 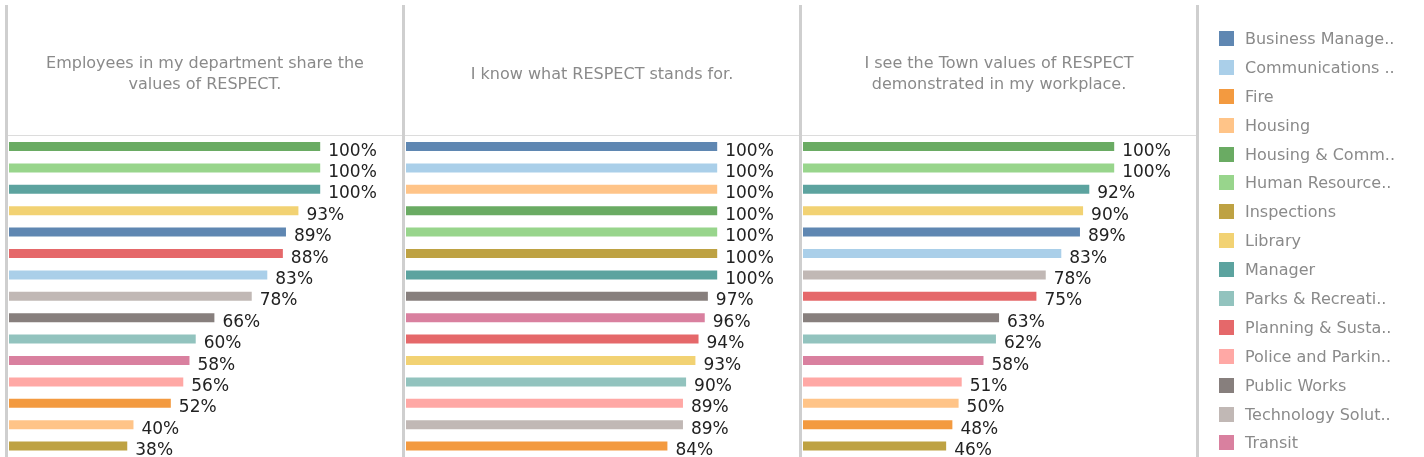 What do you see at coordinates (731, 320) in the screenshot?
I see `data-label: 96%` at bounding box center [731, 320].